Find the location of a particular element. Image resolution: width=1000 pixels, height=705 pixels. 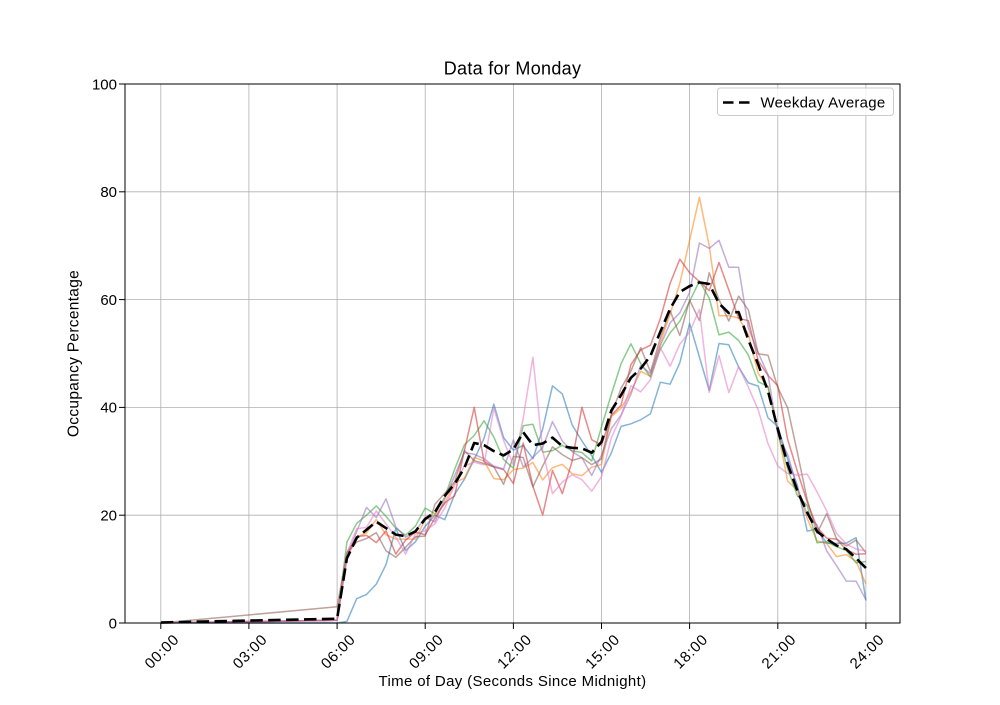

svg-text: 60 is located at coordinates (108, 300).